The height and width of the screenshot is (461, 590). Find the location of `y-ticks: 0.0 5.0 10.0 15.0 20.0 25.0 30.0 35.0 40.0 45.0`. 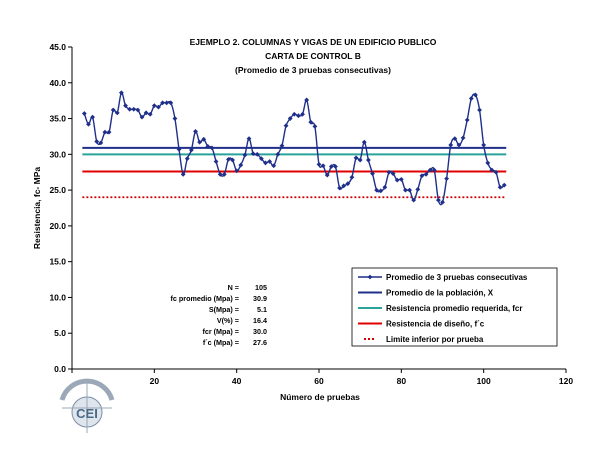

y-ticks: 0.0 5.0 10.0 15.0 20.0 25.0 30.0 35.0 40.0 45.0 is located at coordinates (60, 208).